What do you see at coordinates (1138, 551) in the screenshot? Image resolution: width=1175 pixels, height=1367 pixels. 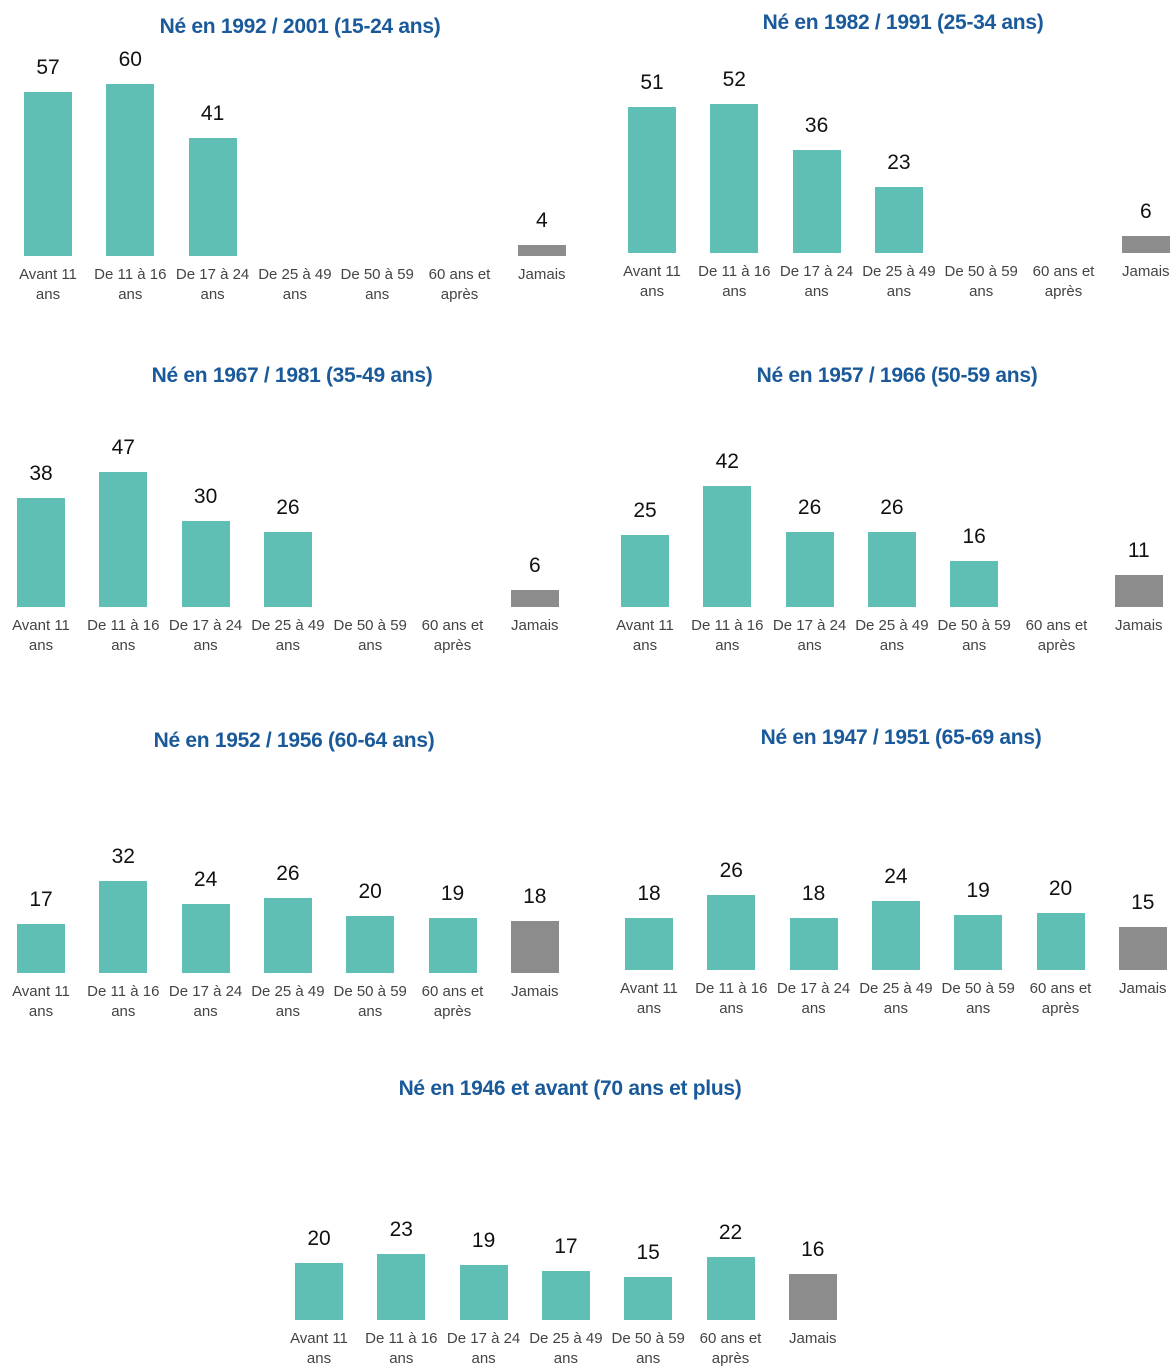 I see `value-label: 11` at bounding box center [1138, 551].